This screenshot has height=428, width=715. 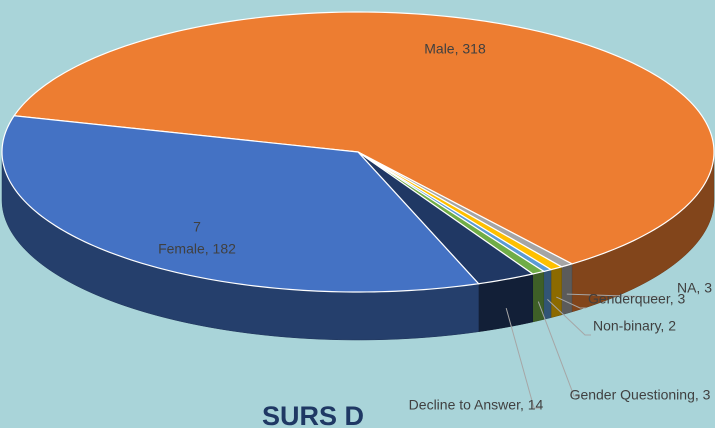 What do you see at coordinates (694, 288) in the screenshot?
I see `data-label: NA, 3` at bounding box center [694, 288].